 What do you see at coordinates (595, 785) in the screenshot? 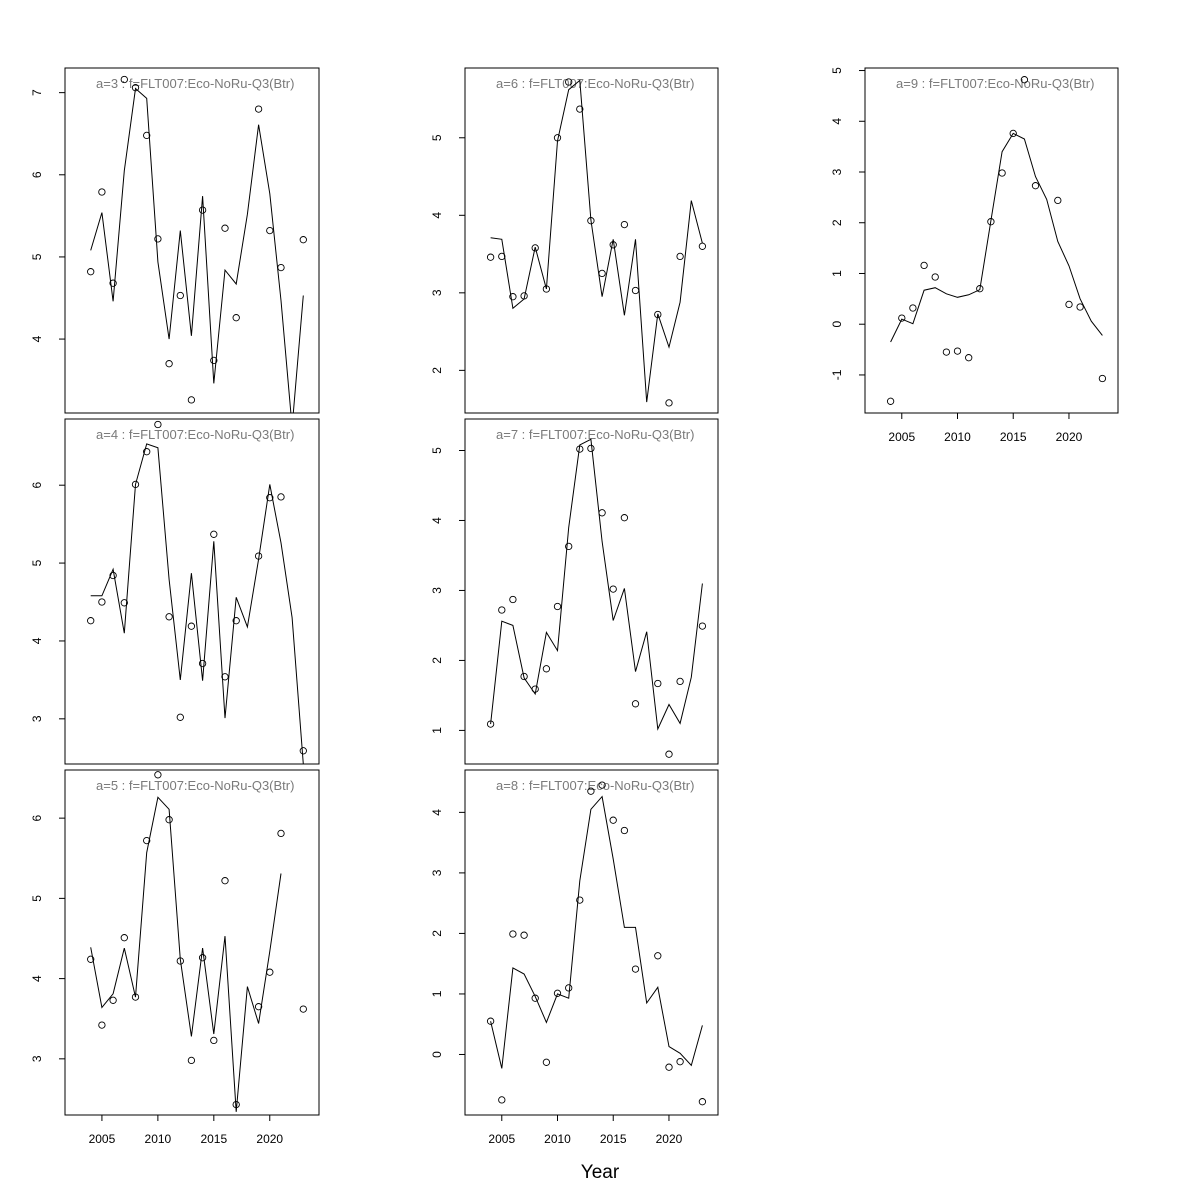
I see `panel-title: a=8 : f=FLT007:Eco-NoRu-Q3(Btr)` at bounding box center [595, 785].